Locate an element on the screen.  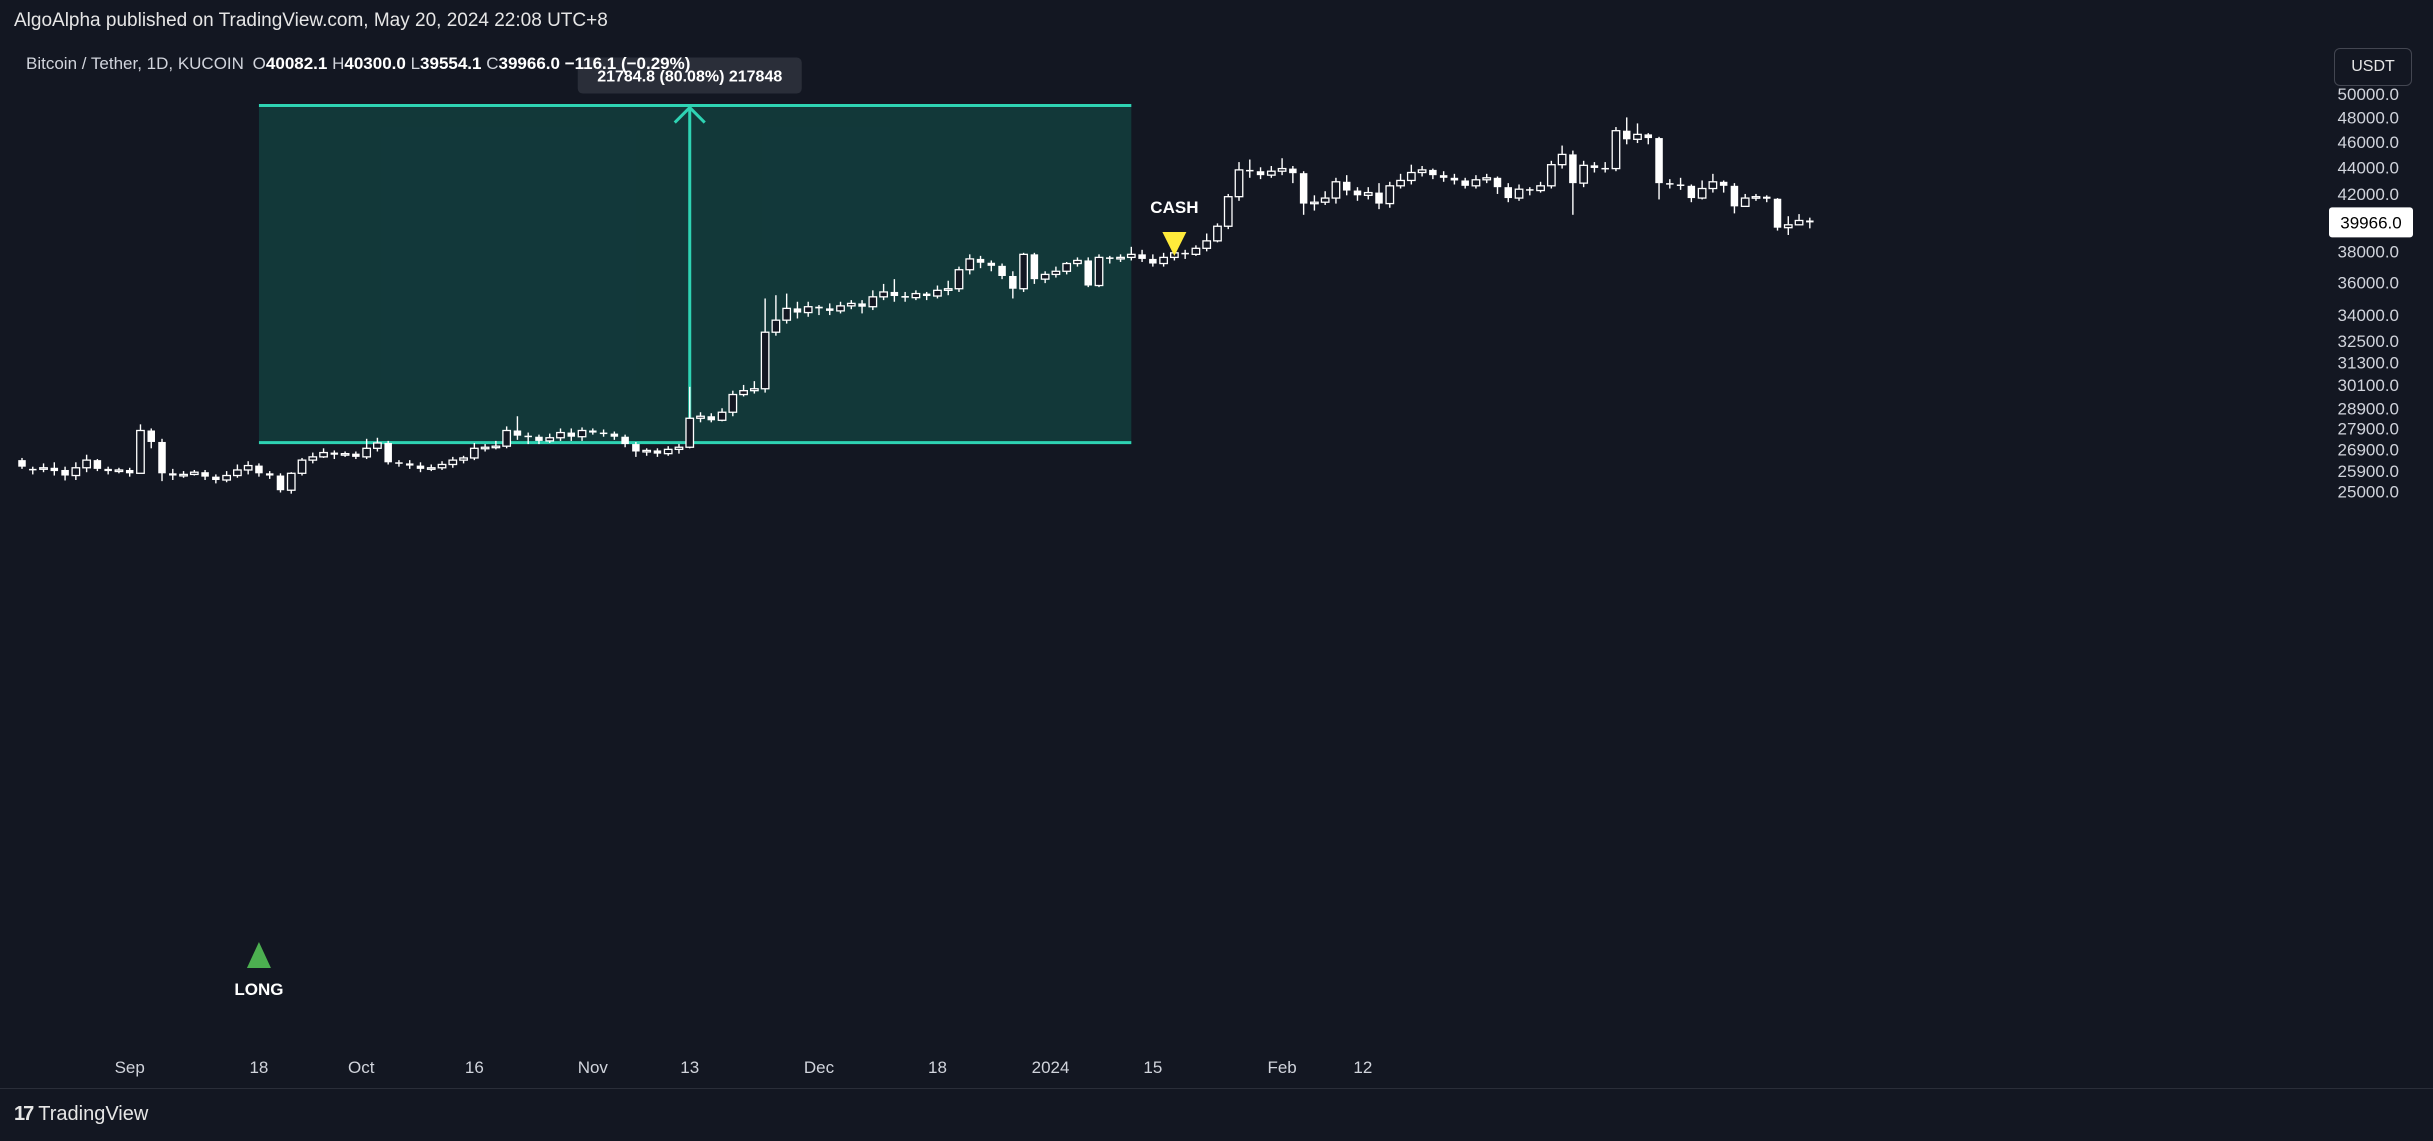
cash-signal-label: CASH is located at coordinates (1174, 207).